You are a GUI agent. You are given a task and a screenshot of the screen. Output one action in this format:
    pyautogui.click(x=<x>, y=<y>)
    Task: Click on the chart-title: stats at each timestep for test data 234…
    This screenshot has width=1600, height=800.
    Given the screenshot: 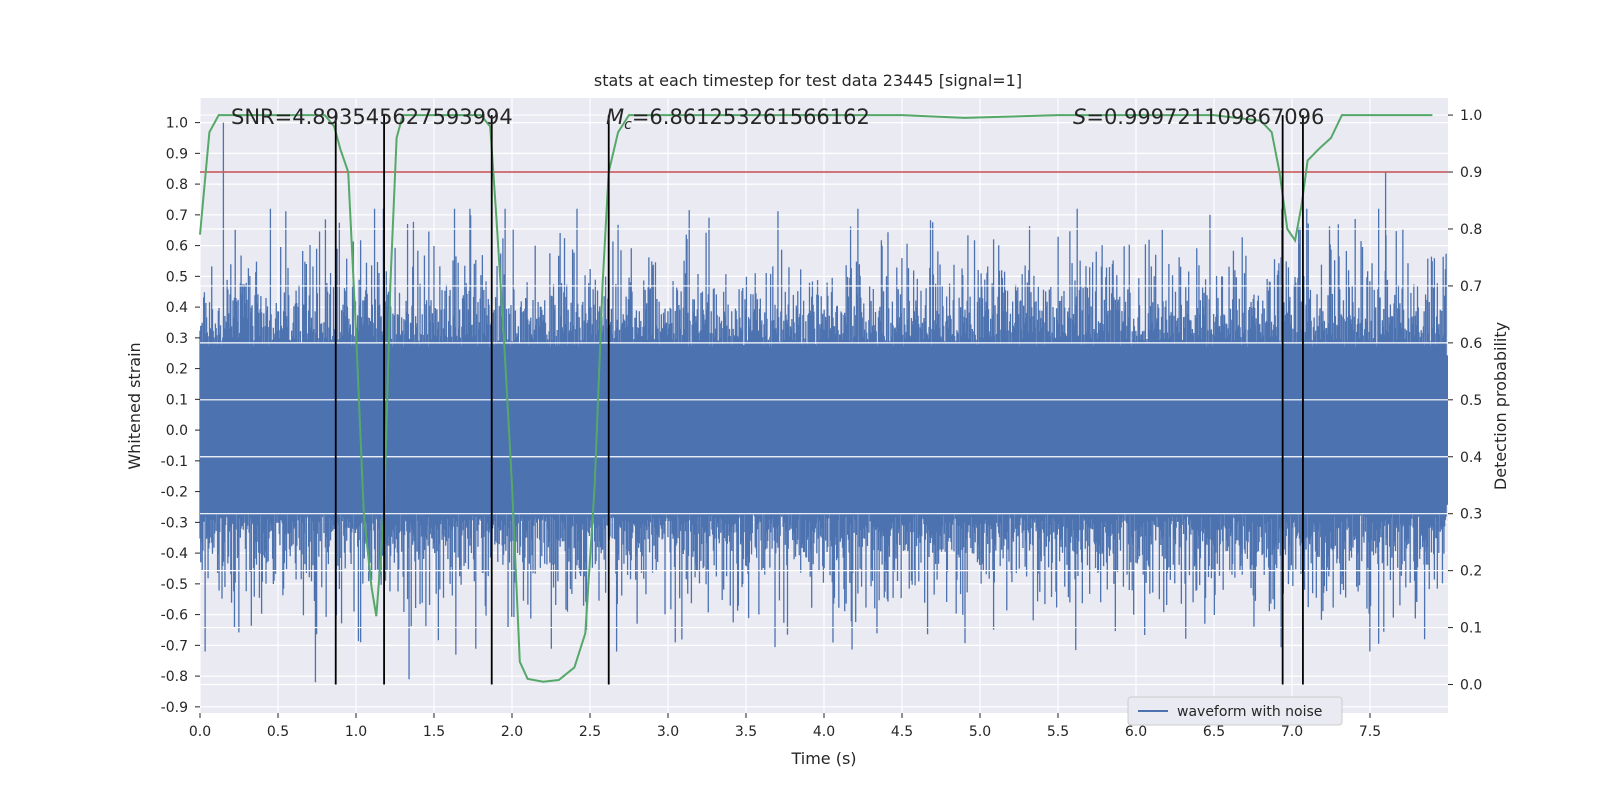 What is the action you would take?
    pyautogui.click(x=808, y=80)
    